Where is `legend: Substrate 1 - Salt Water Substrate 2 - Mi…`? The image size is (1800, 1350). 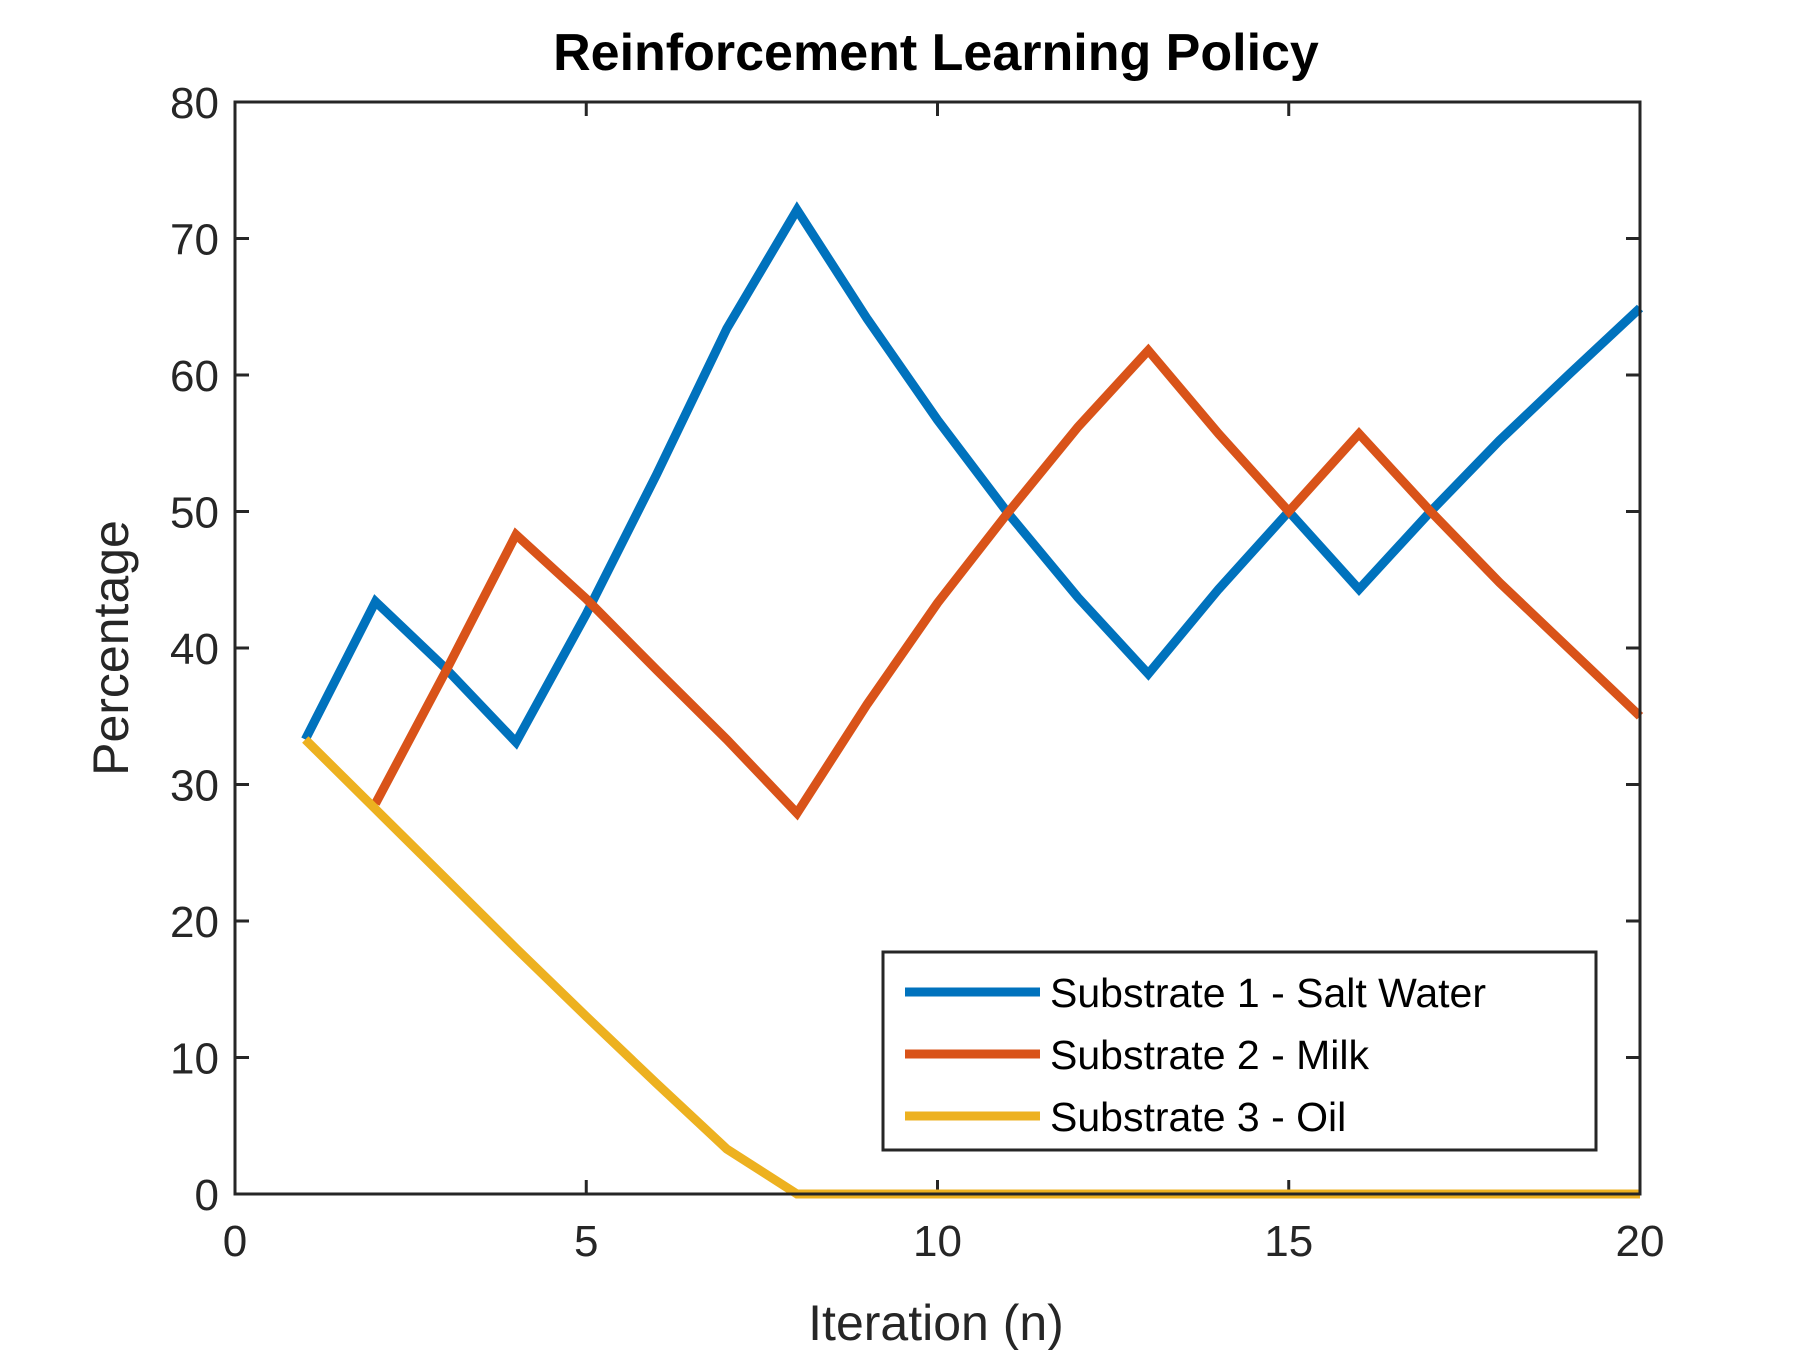
legend: Substrate 1 - Salt Water Substrate 2 - Mi… is located at coordinates (1239, 1051).